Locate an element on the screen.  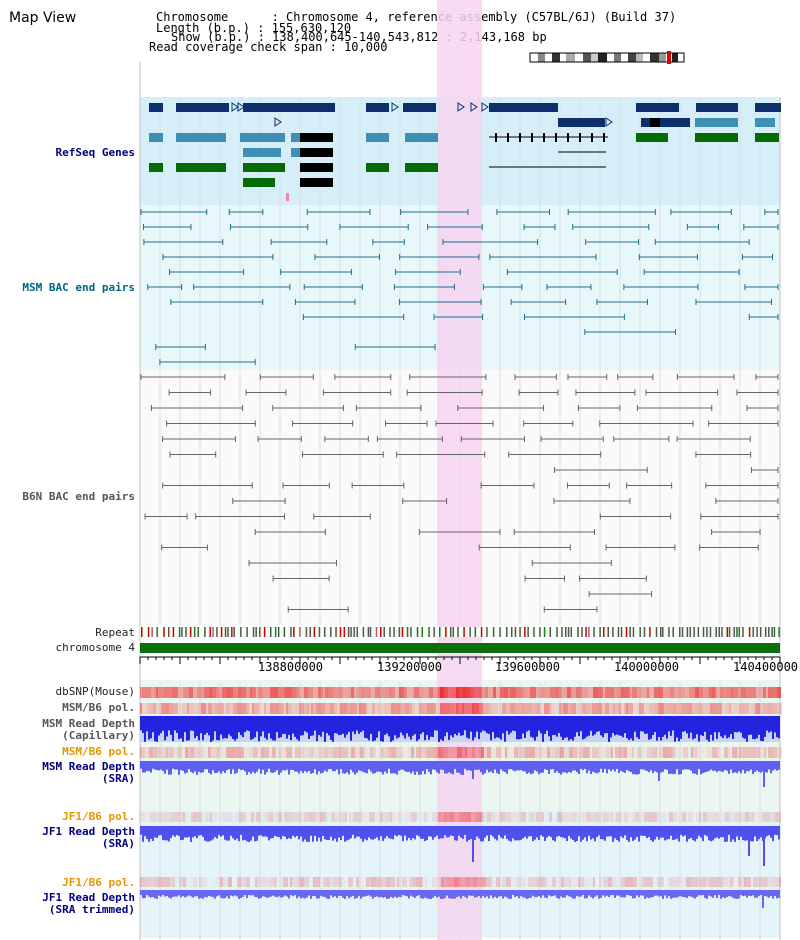
track-label-msm-bac: MSM BAC end pairs is located at coordinates (78, 287).